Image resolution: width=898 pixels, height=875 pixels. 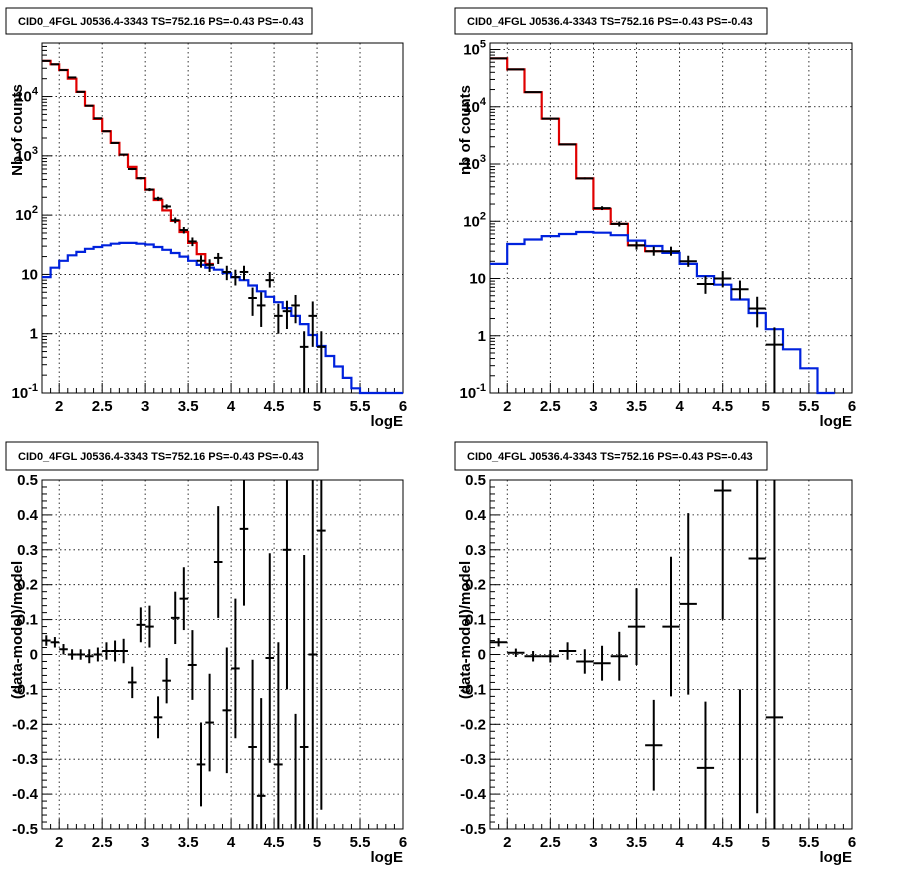 What do you see at coordinates (27, 585) in the screenshot?
I see `y-tick-label: 0.2` at bounding box center [27, 585].